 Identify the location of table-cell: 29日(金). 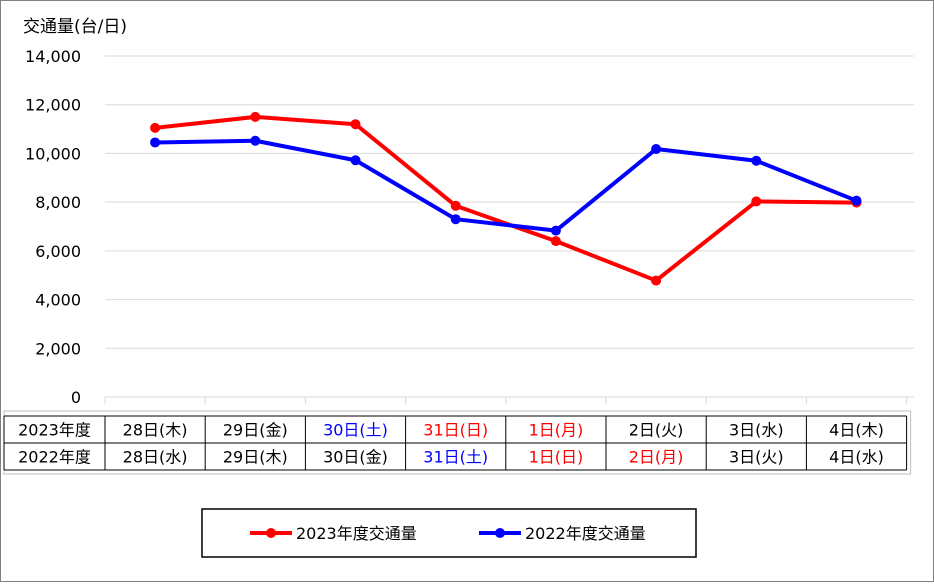
(255, 430).